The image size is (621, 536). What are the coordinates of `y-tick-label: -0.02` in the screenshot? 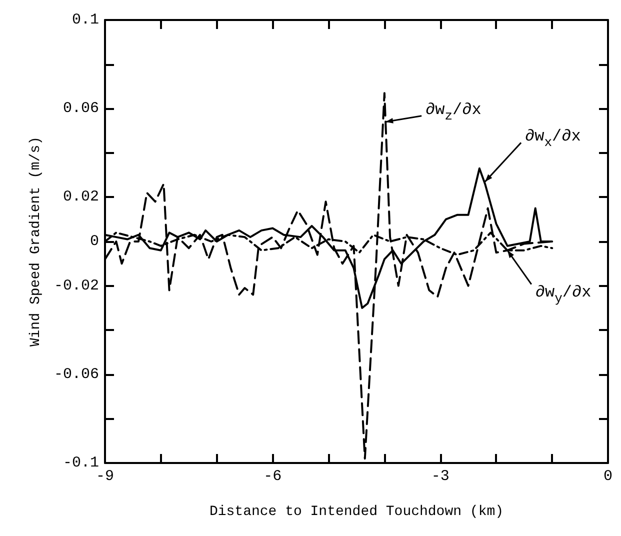 It's located at (76, 285).